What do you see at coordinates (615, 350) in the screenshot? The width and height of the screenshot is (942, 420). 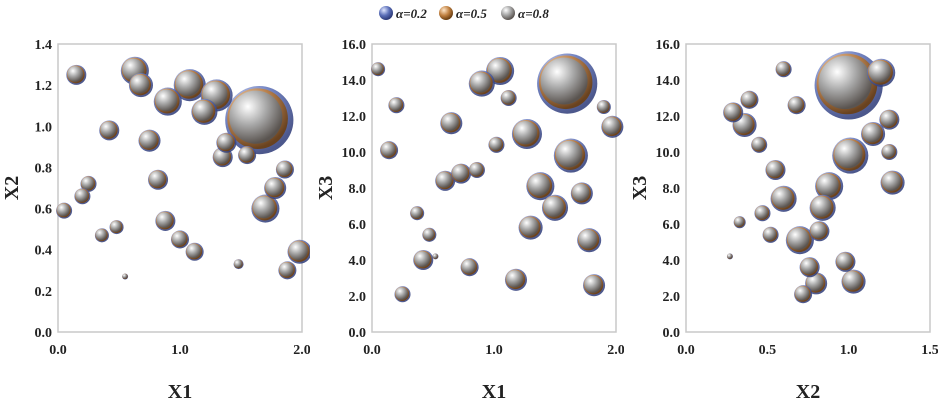 I see `x-tick-label: 2.0` at bounding box center [615, 350].